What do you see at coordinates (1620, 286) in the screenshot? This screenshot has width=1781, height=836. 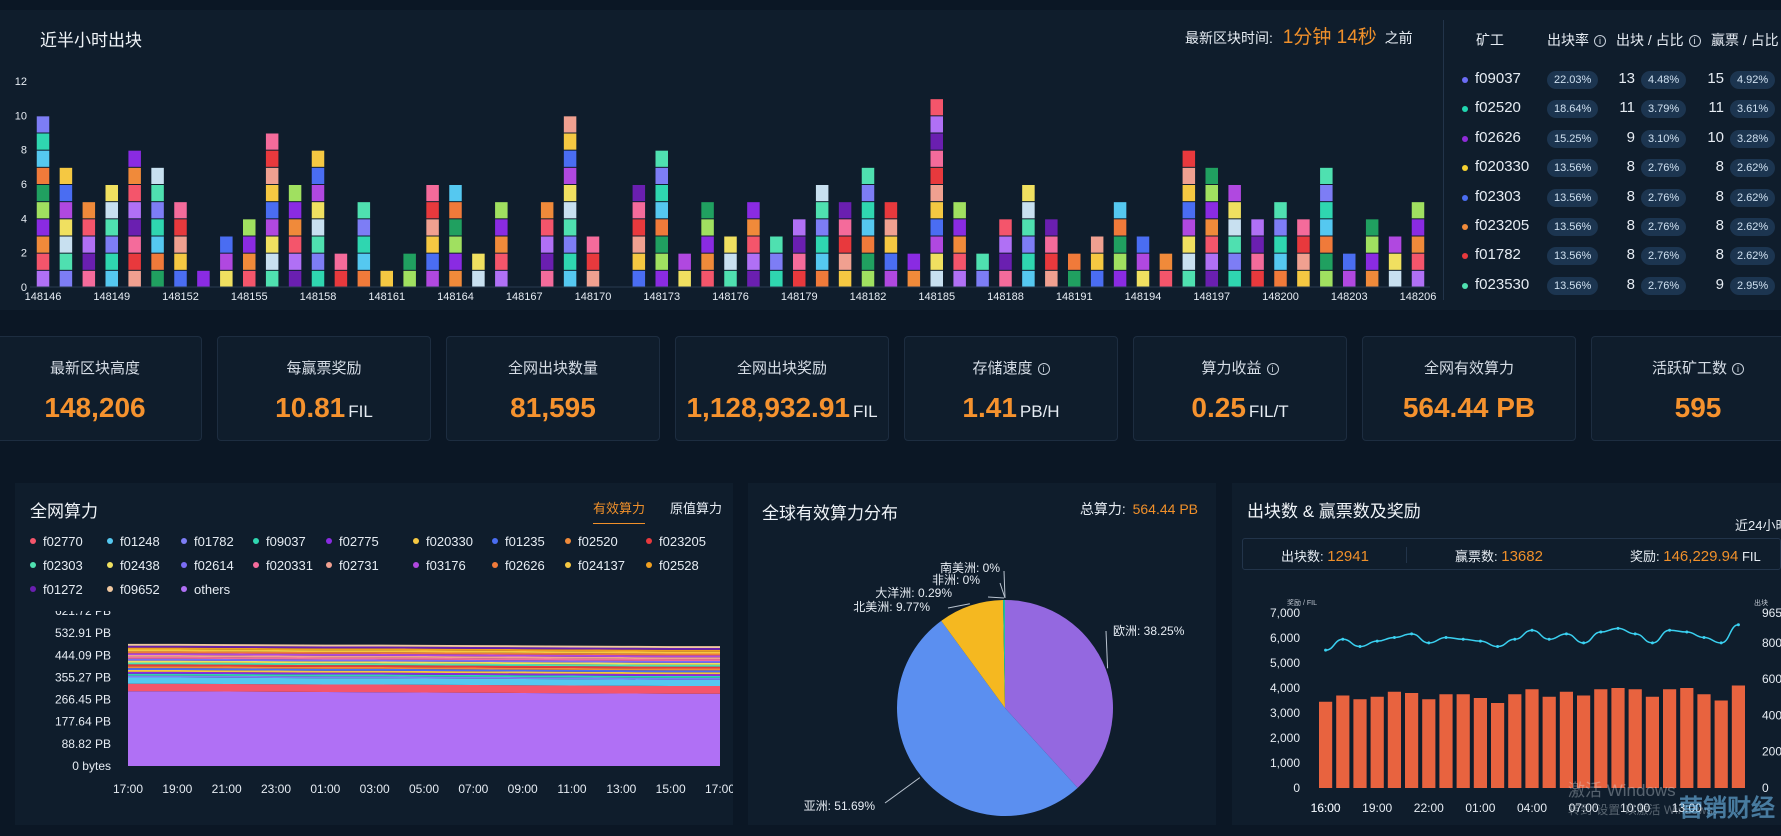 I see `miner-row: f023530 13.56% 8 2.76% 9 2.95%` at bounding box center [1620, 286].